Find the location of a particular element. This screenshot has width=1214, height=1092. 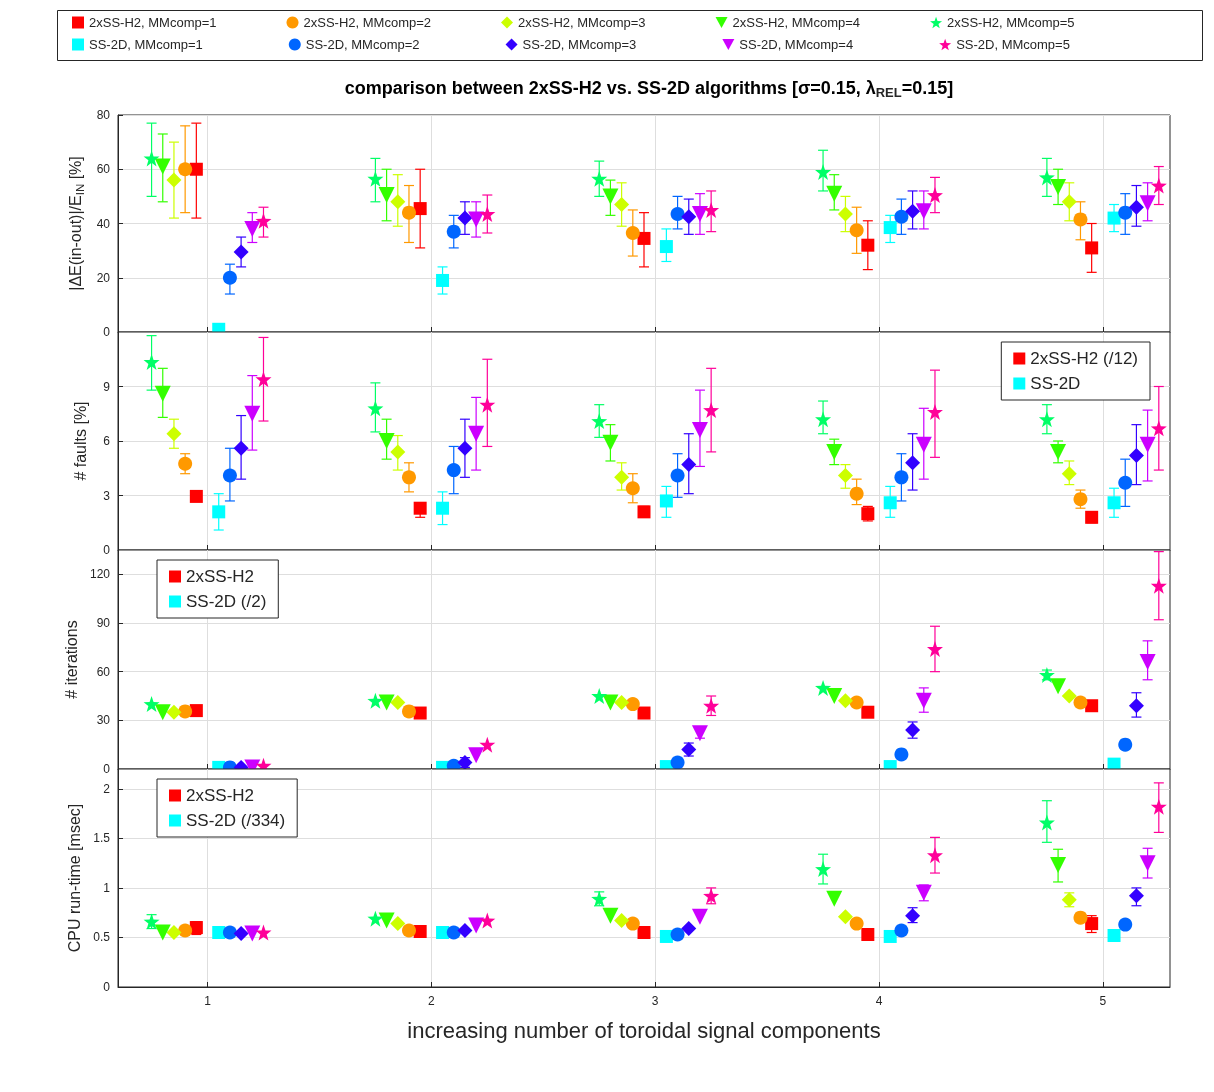

y-tick-label: 120 is located at coordinates (100, 574).